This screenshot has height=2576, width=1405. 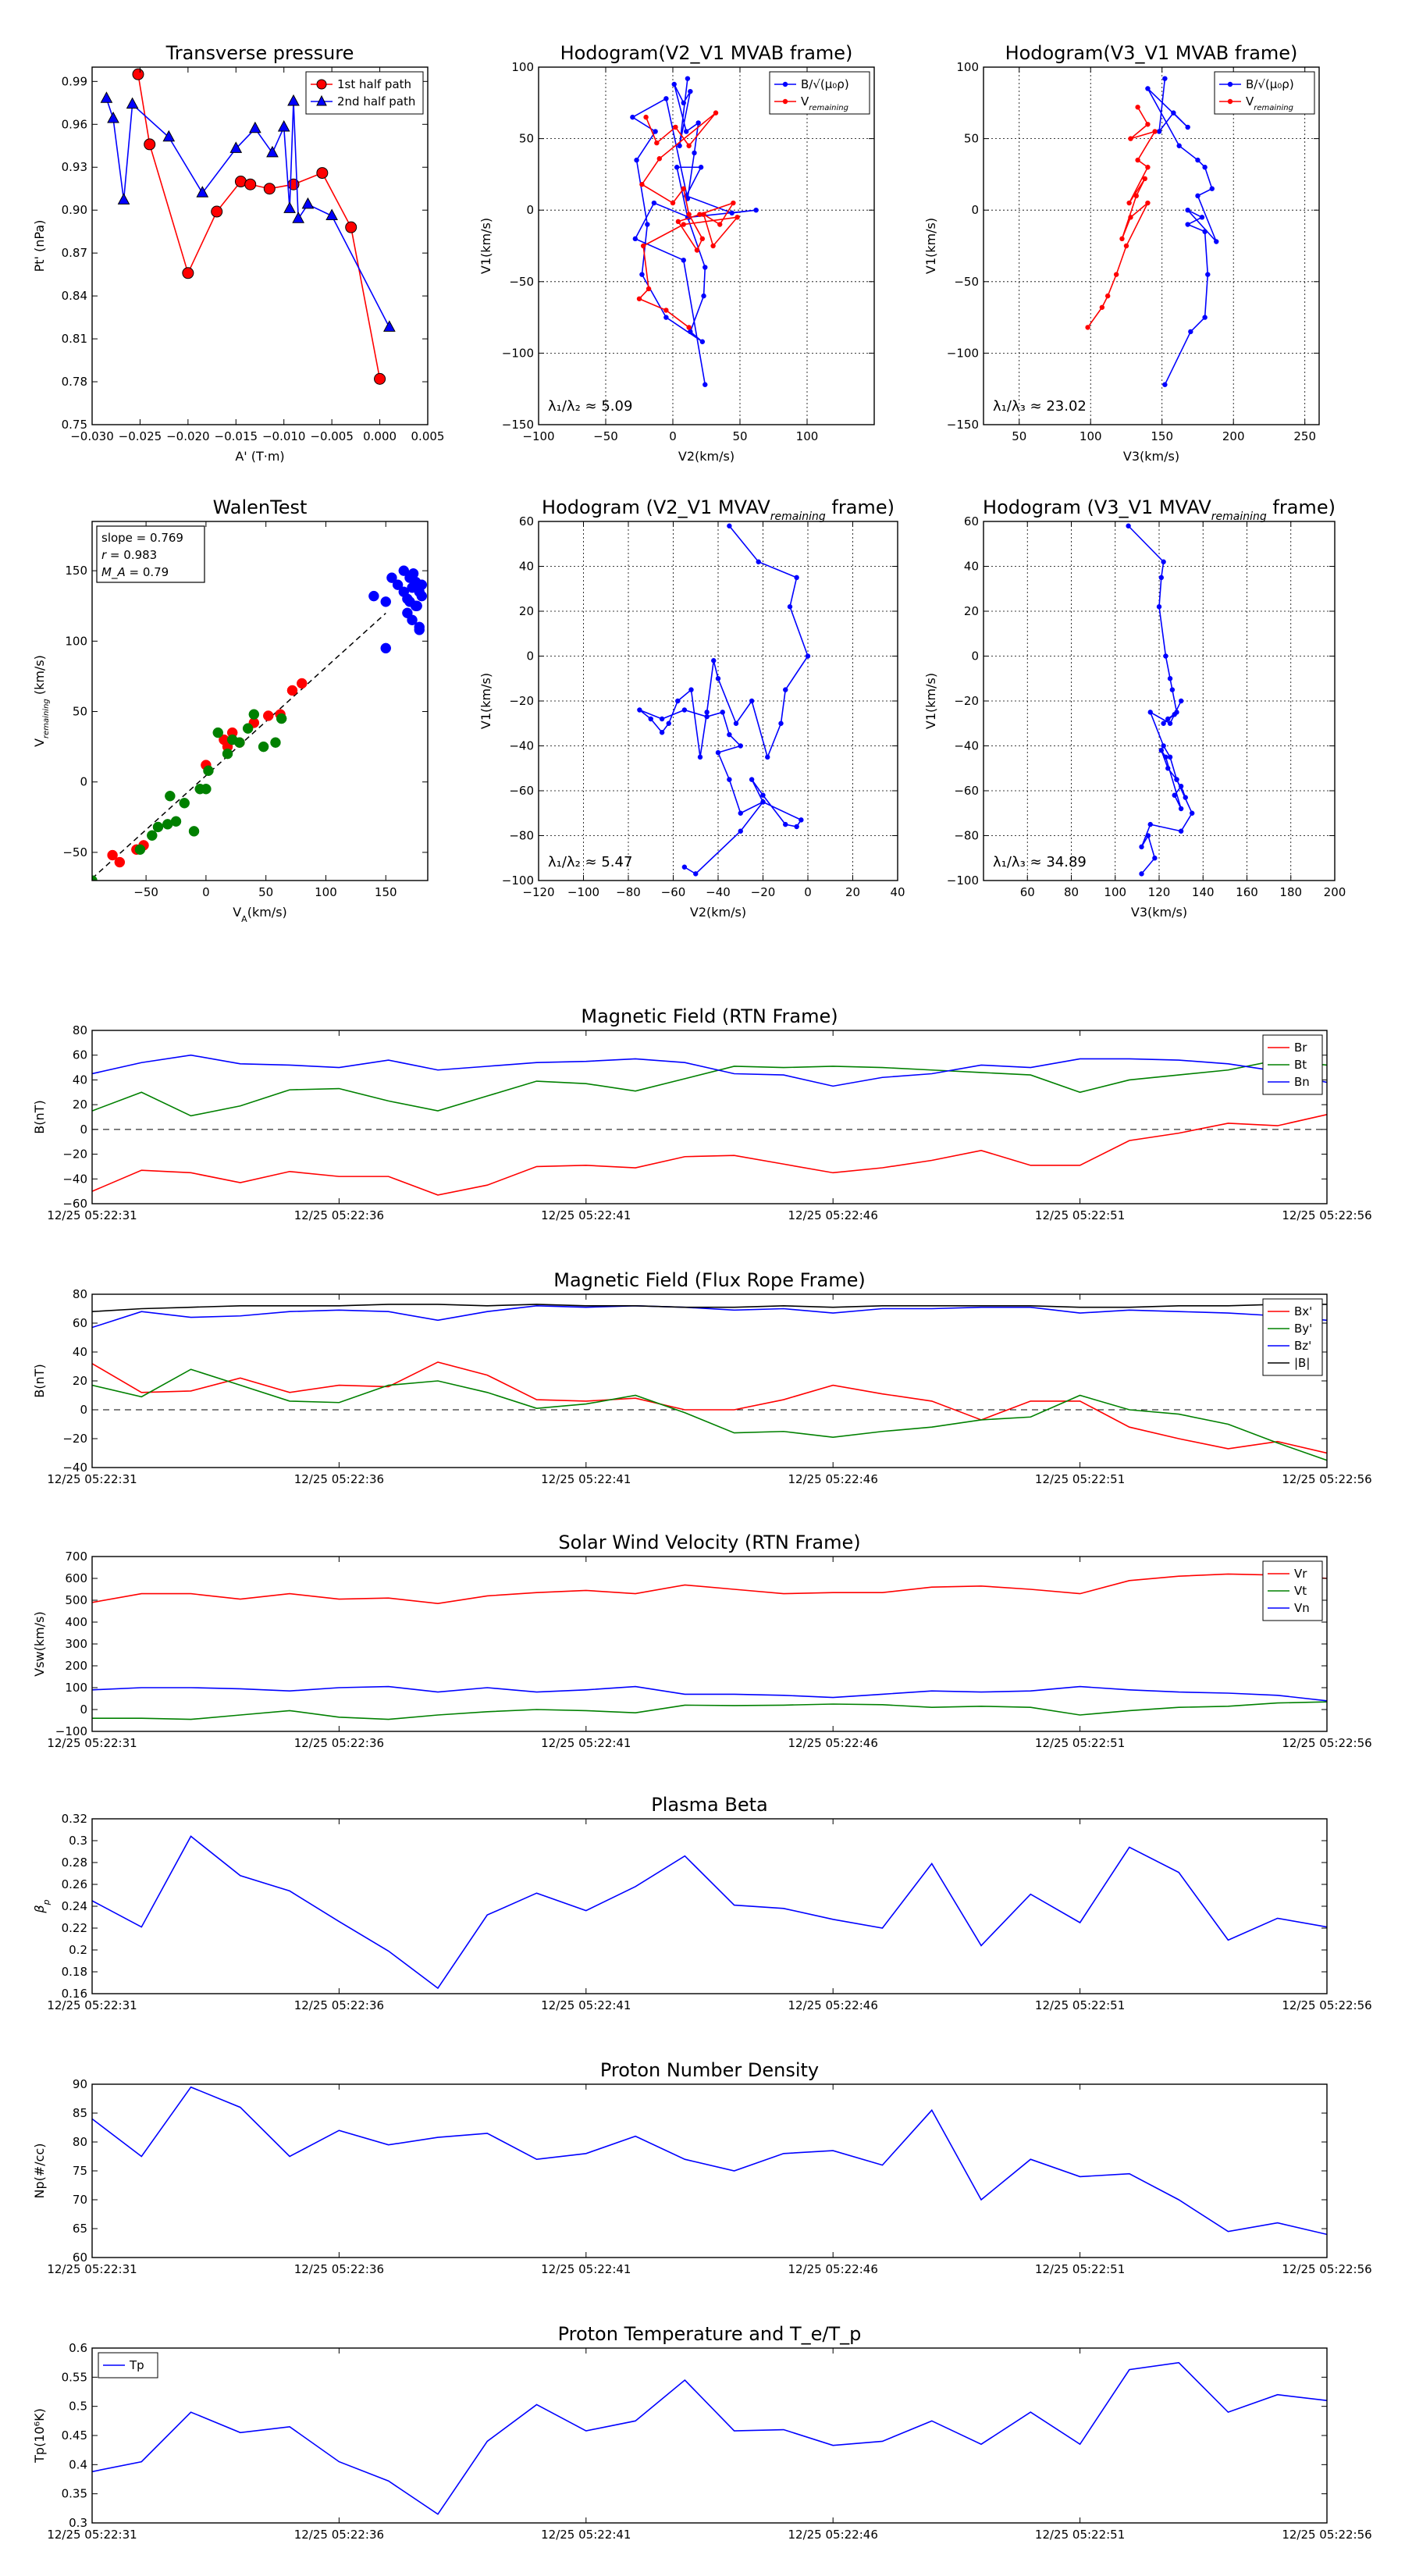 What do you see at coordinates (40, 2436) in the screenshot?
I see `y-axis-label: Tp(10⁶K)` at bounding box center [40, 2436].